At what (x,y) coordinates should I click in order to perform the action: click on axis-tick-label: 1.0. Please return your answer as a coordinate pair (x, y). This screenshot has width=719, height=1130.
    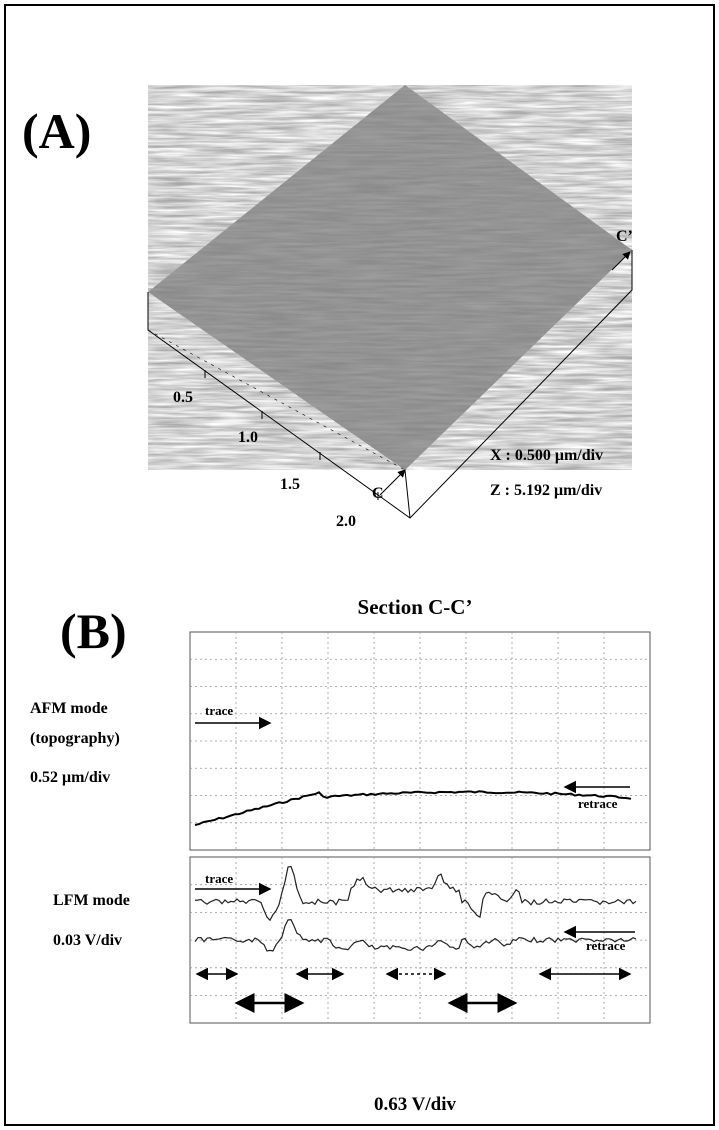
    Looking at the image, I should click on (248, 437).